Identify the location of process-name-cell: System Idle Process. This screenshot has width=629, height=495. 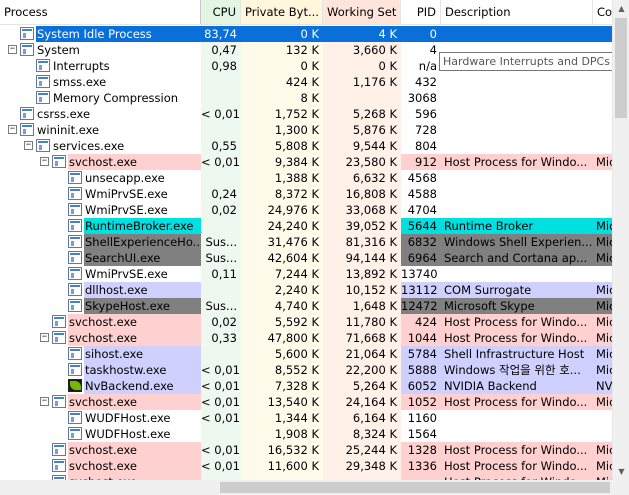
(100, 34).